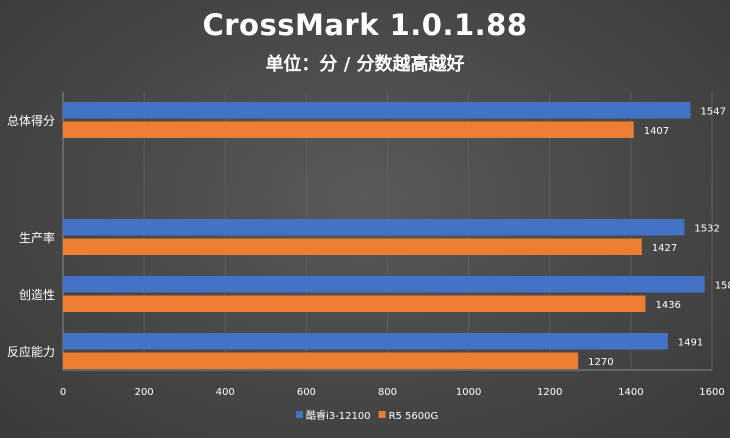  I want to click on x-tick-label: 0, so click(63, 392).